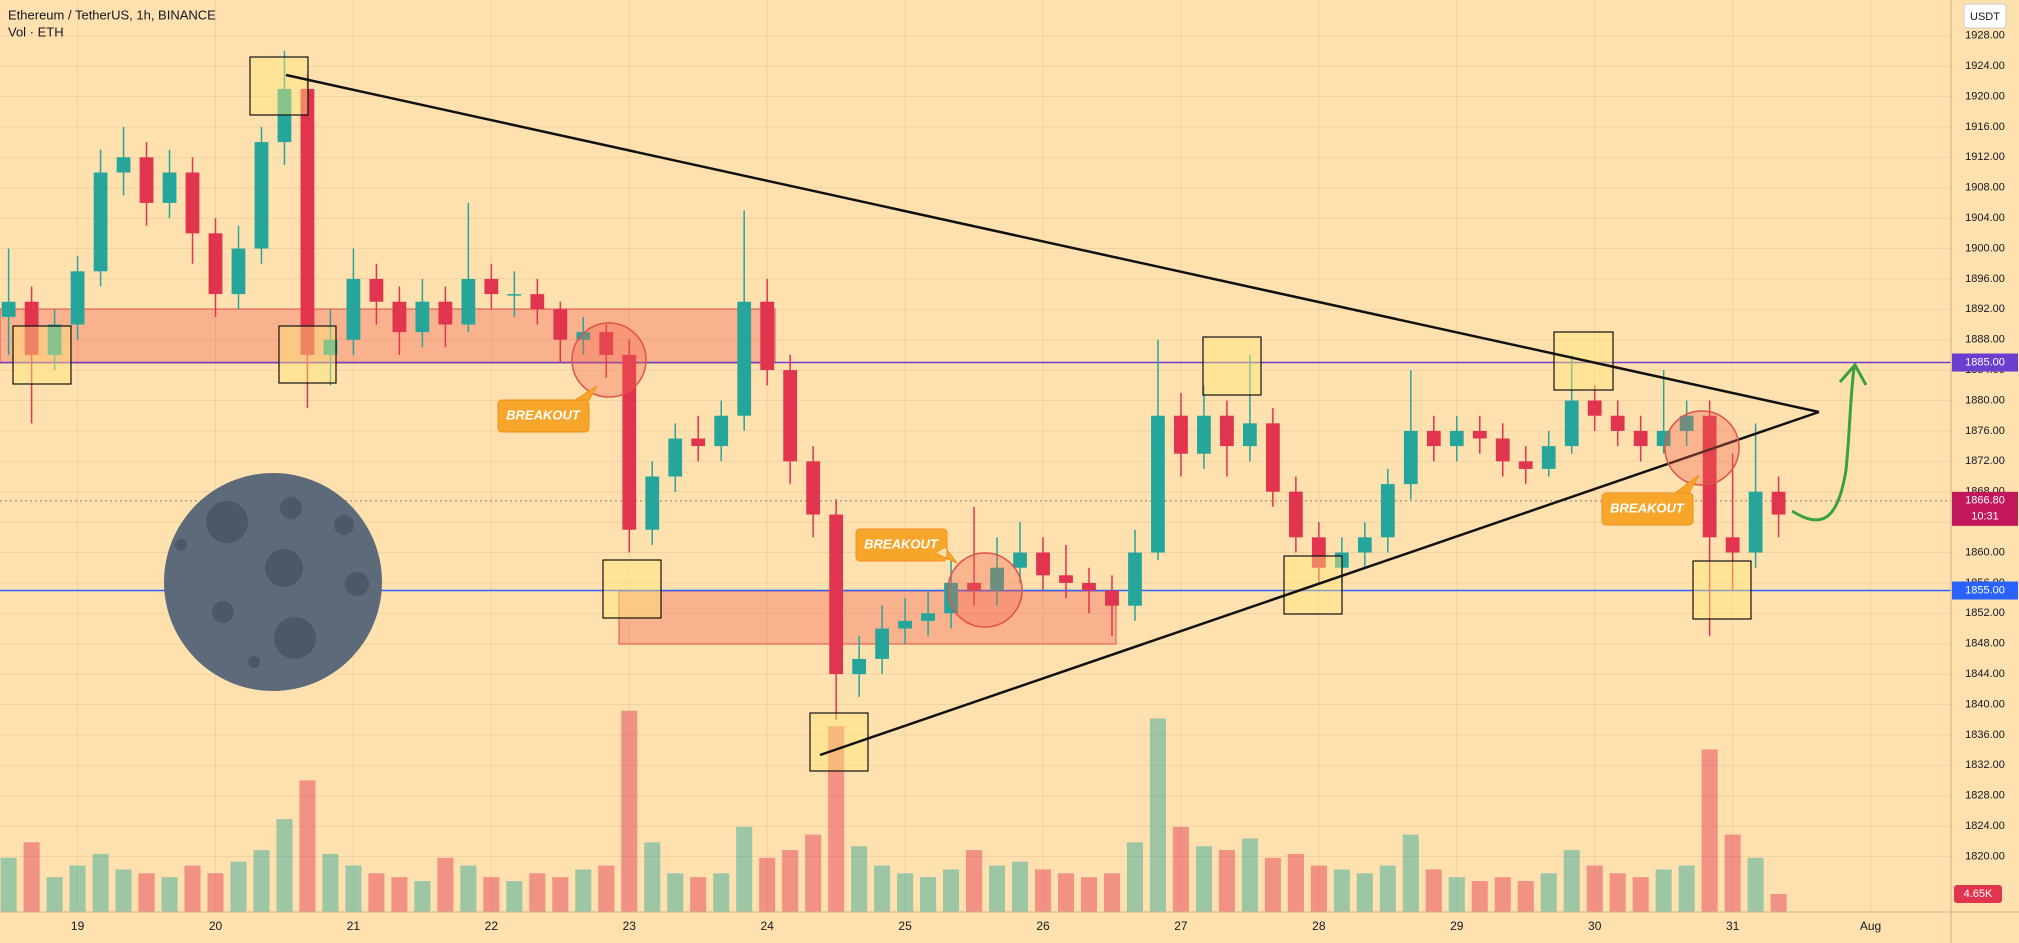 The width and height of the screenshot is (2019, 943). I want to click on y-tick-label: 1928.00, so click(1985, 36).